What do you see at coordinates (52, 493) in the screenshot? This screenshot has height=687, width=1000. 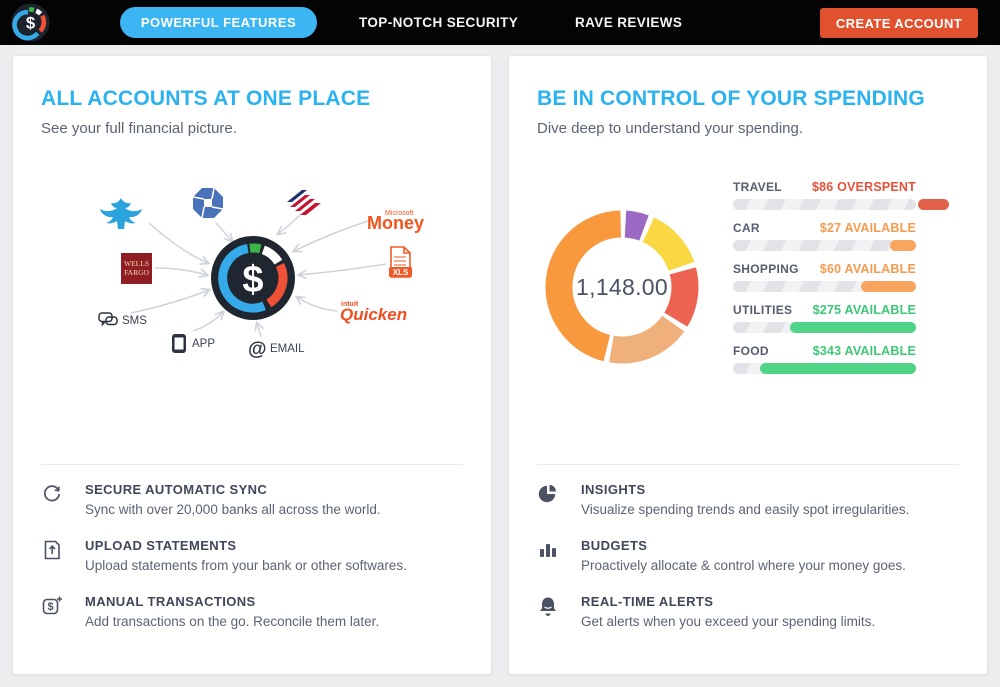 I see `sync-icon` at bounding box center [52, 493].